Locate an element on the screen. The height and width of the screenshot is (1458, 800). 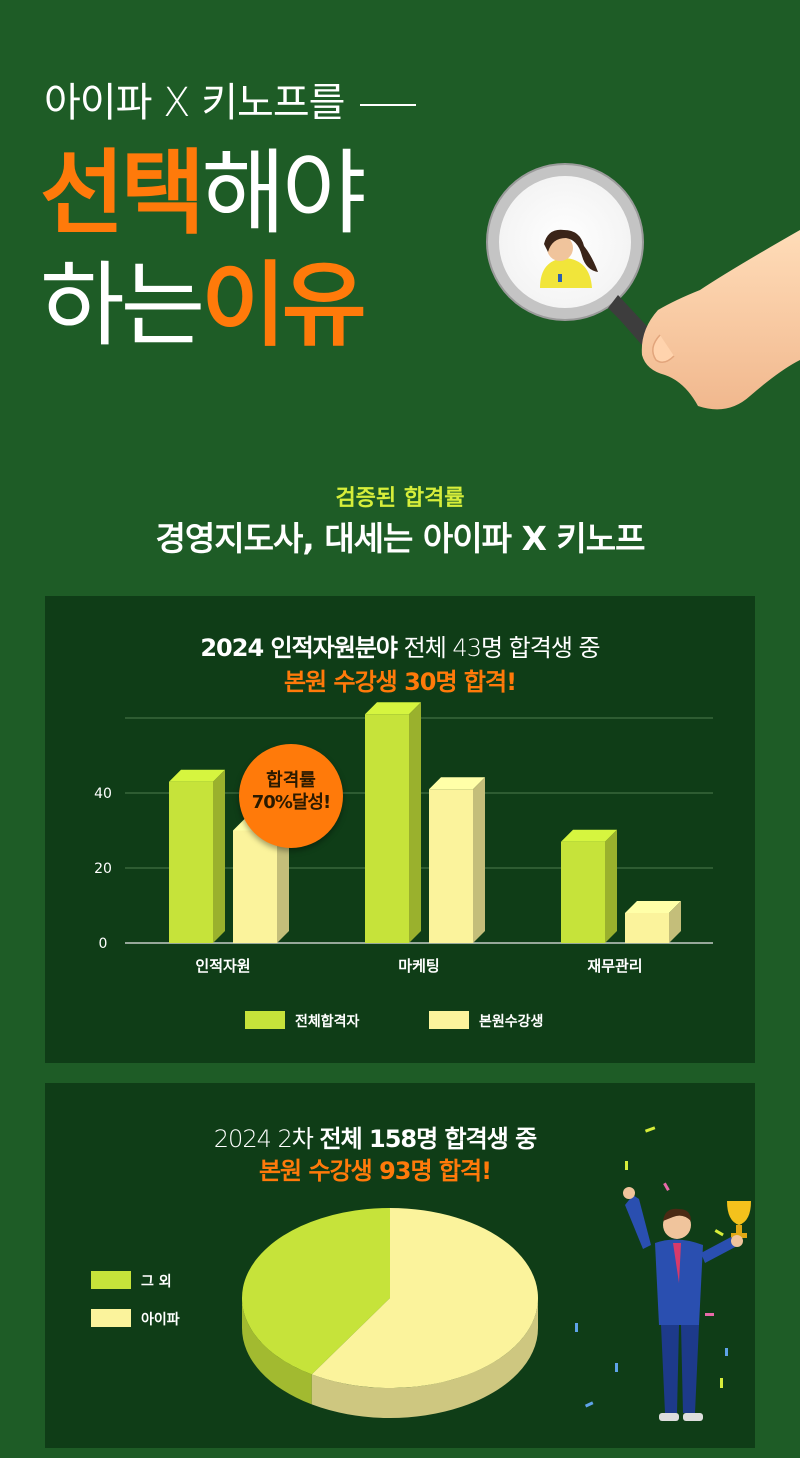
y-tick-label: 0 is located at coordinates (103, 944).